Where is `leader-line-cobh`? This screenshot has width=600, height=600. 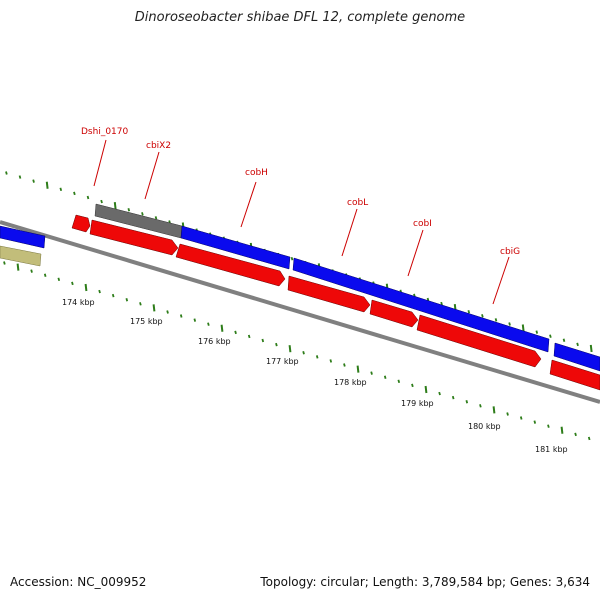 leader-line-cobh is located at coordinates (248, 204).